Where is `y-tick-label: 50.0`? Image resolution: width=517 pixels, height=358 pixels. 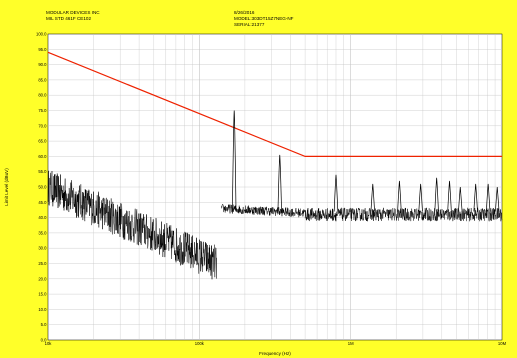 y-tick-label: 50.0 is located at coordinates (42, 187).